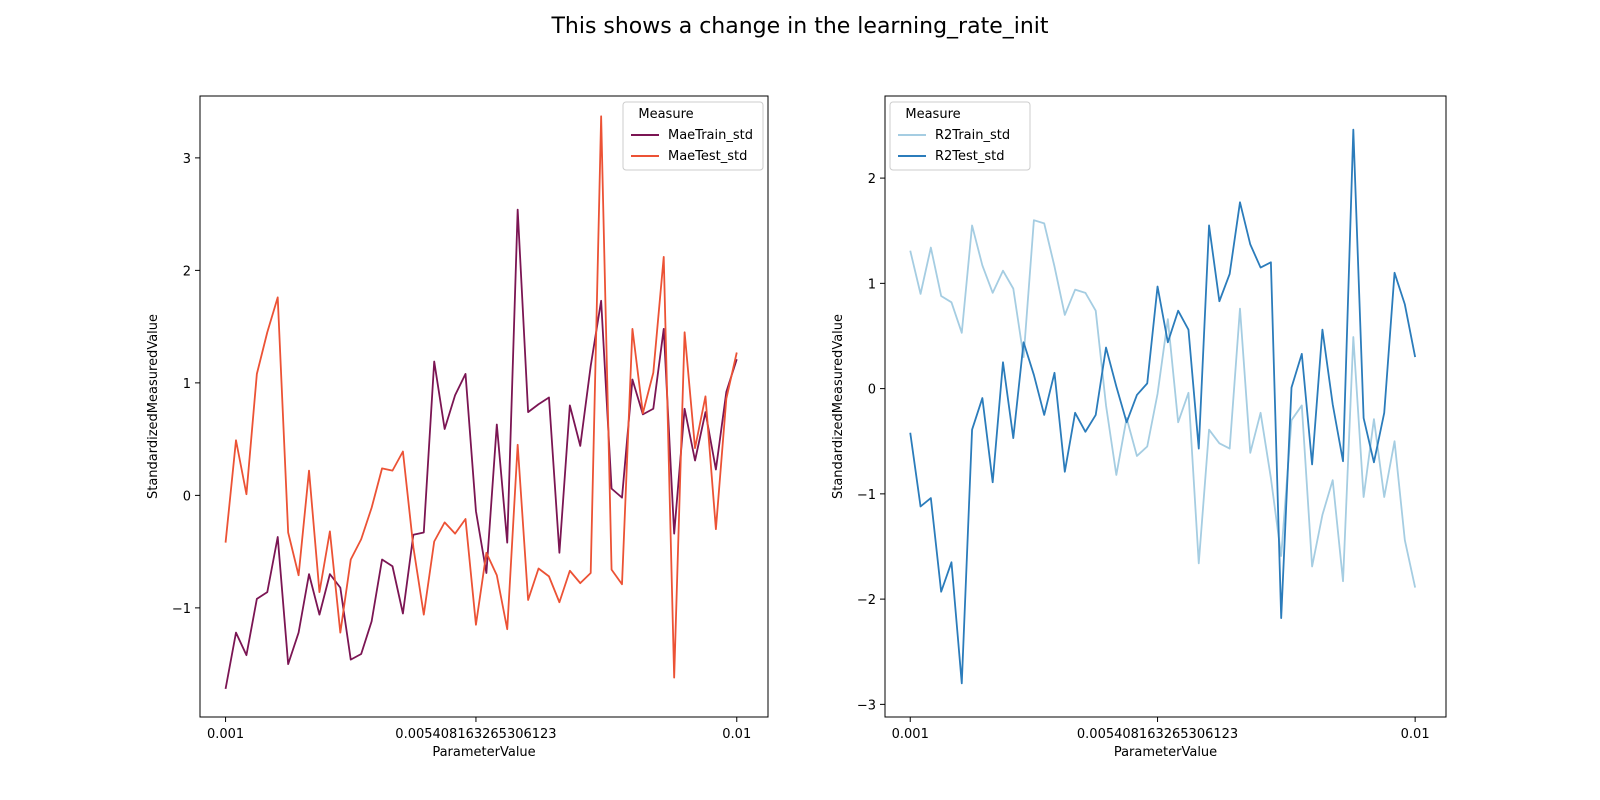 The width and height of the screenshot is (1600, 800). Describe the element at coordinates (972, 135) in the screenshot. I see `legend-entry-label: R2Train_std` at that location.